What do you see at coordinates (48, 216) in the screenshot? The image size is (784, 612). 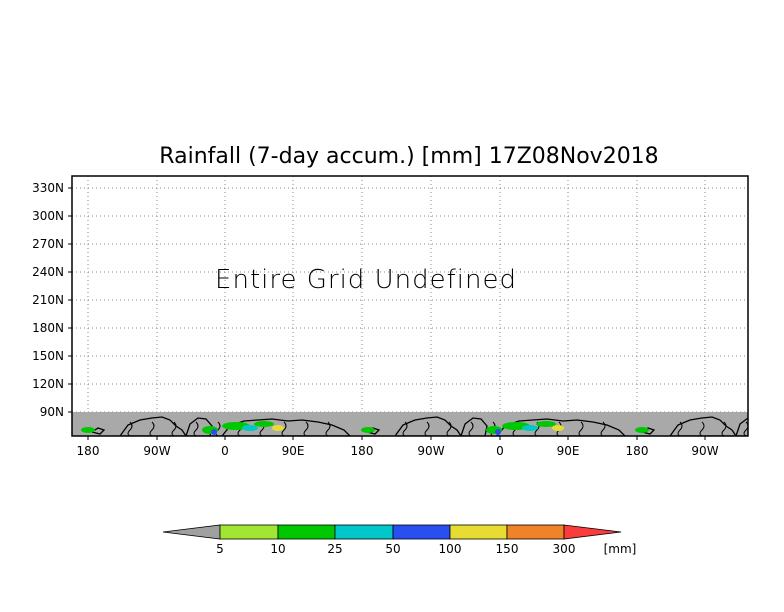 I see `y-tick-label: 300N` at bounding box center [48, 216].